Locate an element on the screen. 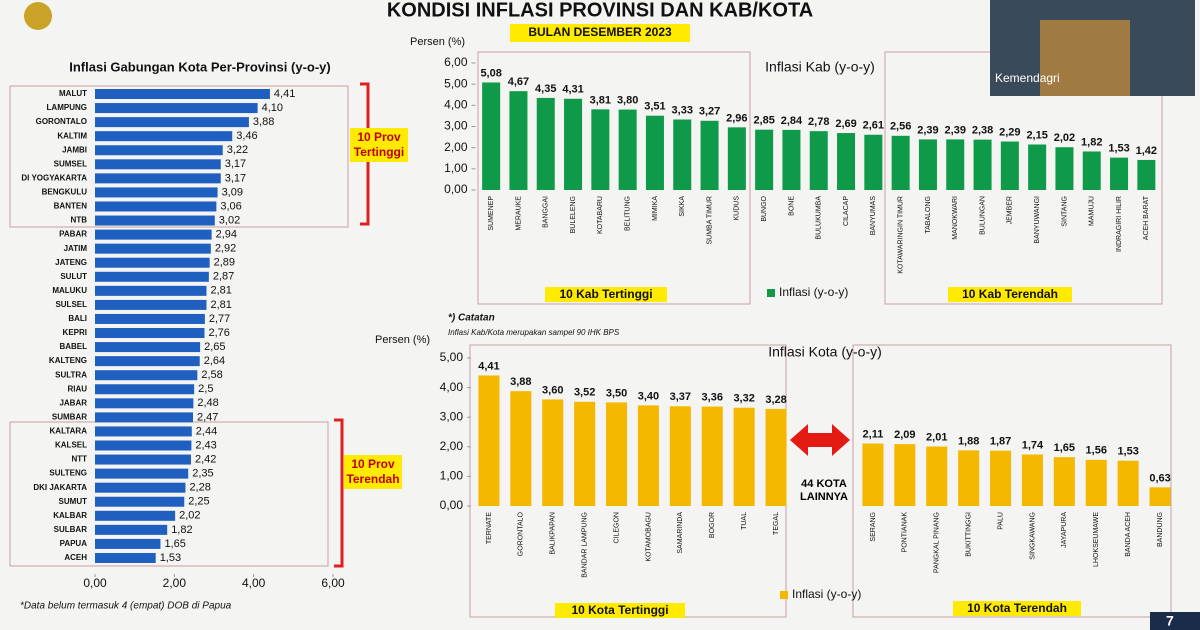 Image resolution: width=1200 pixels, height=630 pixels. value-label: 3,02 is located at coordinates (229, 220).